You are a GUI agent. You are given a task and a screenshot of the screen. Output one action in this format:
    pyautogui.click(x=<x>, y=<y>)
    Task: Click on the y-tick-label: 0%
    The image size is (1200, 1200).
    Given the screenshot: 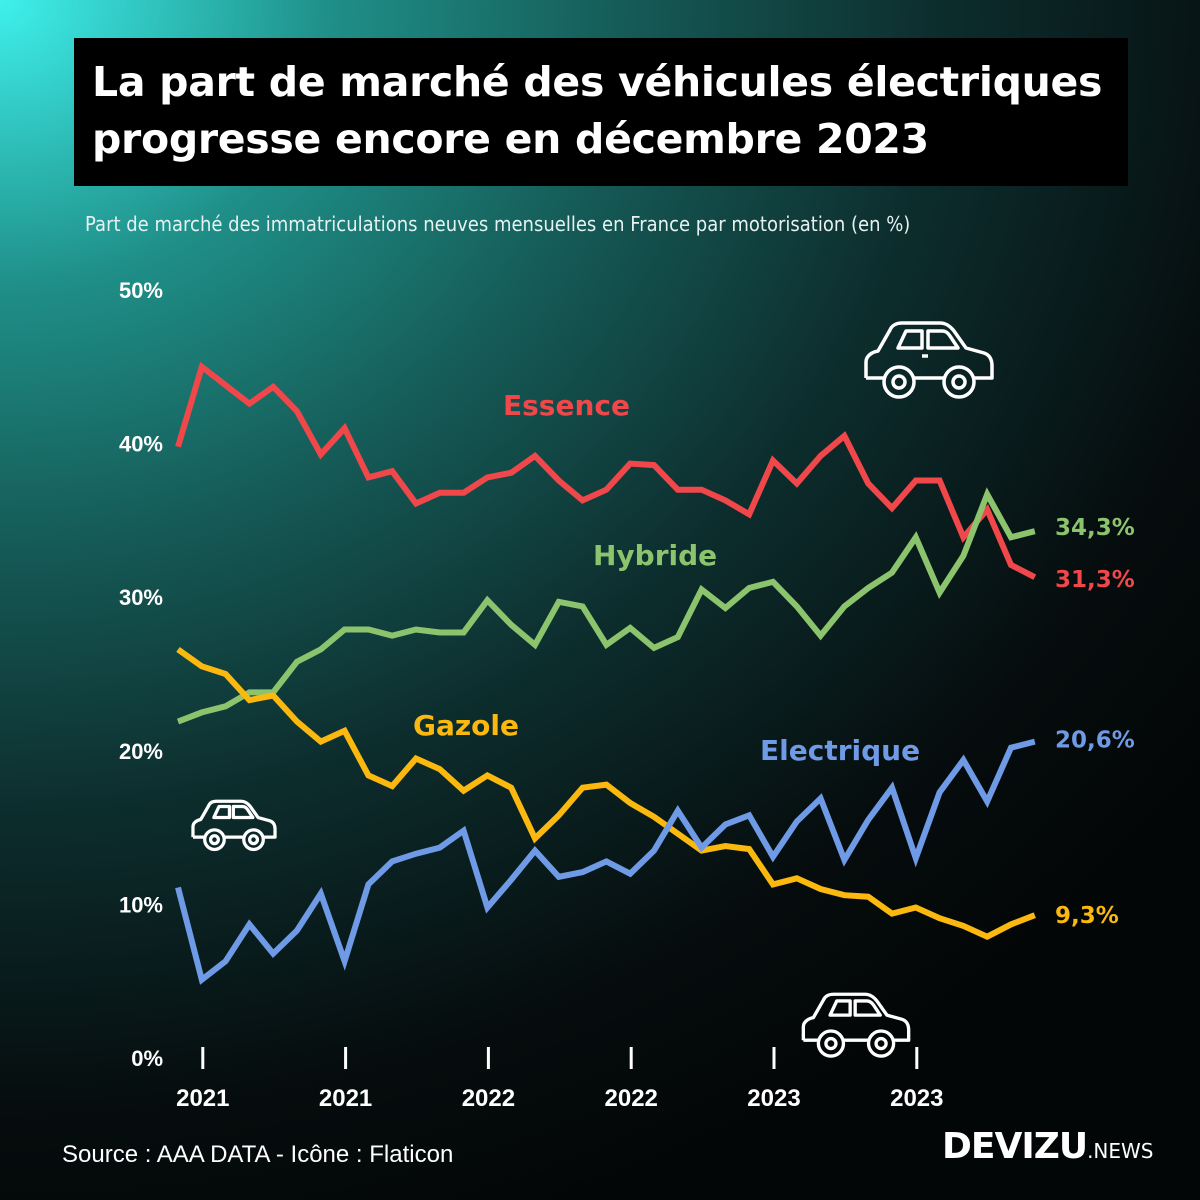 What is the action you would take?
    pyautogui.click(x=147, y=1058)
    